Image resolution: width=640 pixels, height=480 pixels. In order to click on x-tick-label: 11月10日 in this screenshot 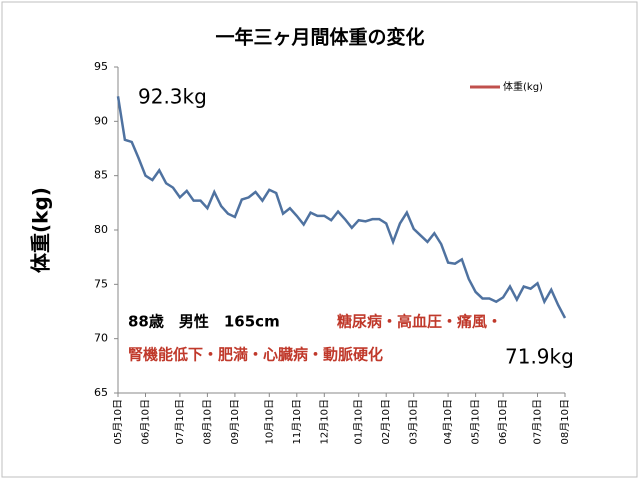, I will do `click(297, 421)`.